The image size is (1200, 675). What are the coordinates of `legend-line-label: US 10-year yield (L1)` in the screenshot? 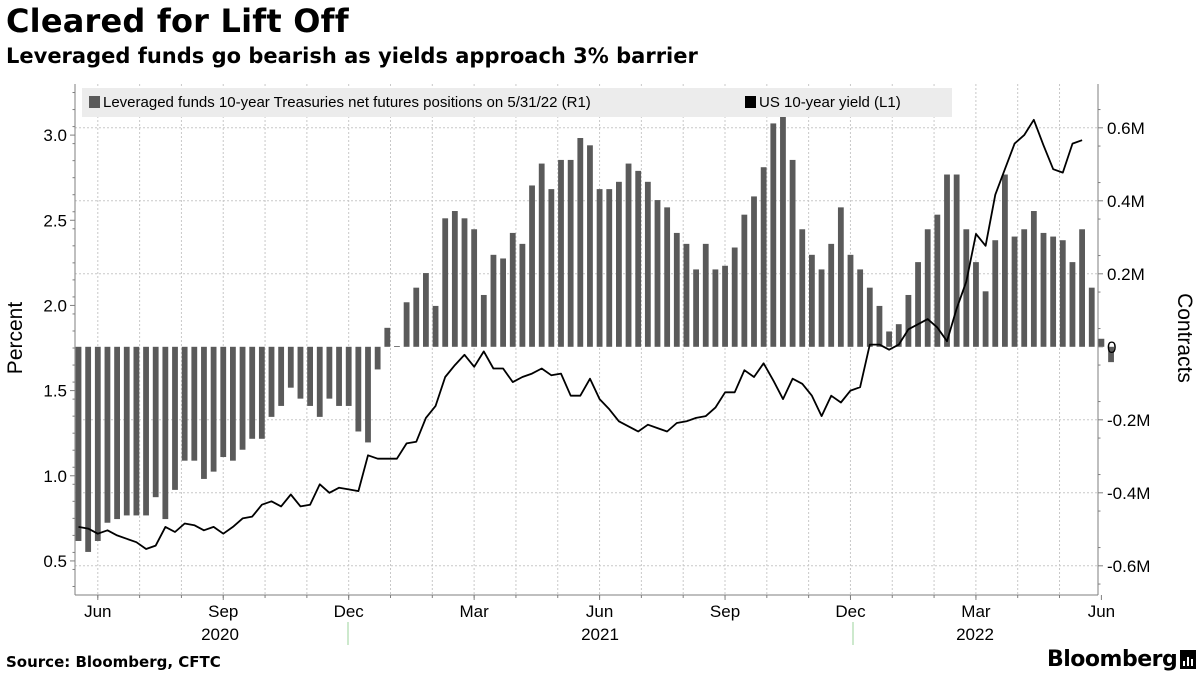 It's located at (830, 102).